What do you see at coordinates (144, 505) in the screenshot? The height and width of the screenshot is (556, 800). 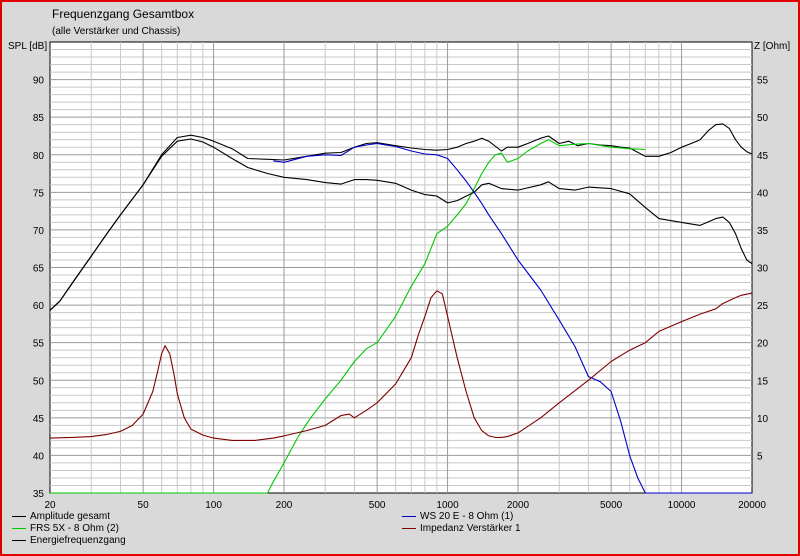 I see `x-tick-label: 50` at bounding box center [144, 505].